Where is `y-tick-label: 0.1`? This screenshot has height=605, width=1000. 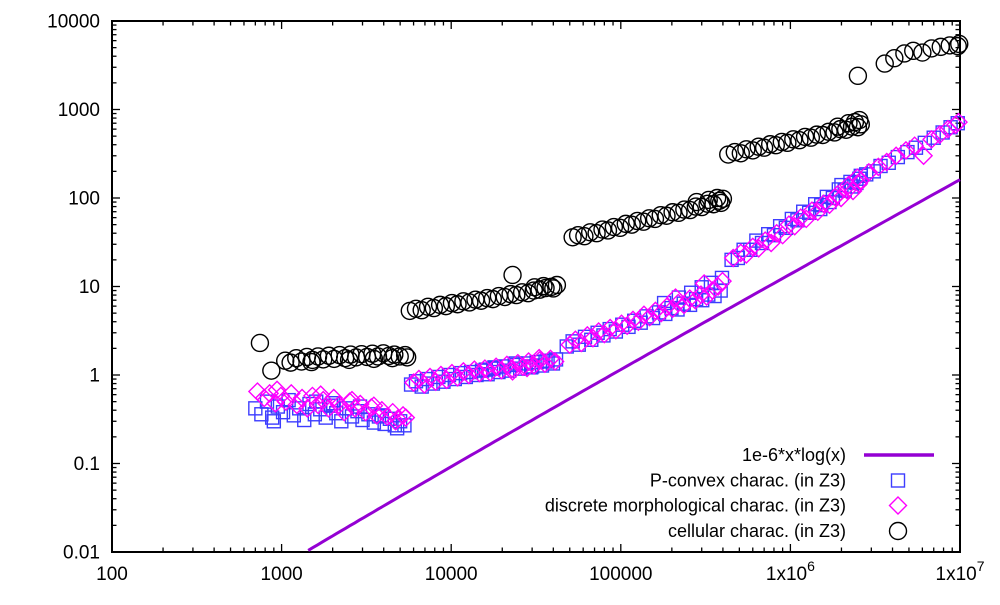 y-tick-label: 0.1 is located at coordinates (87, 464).